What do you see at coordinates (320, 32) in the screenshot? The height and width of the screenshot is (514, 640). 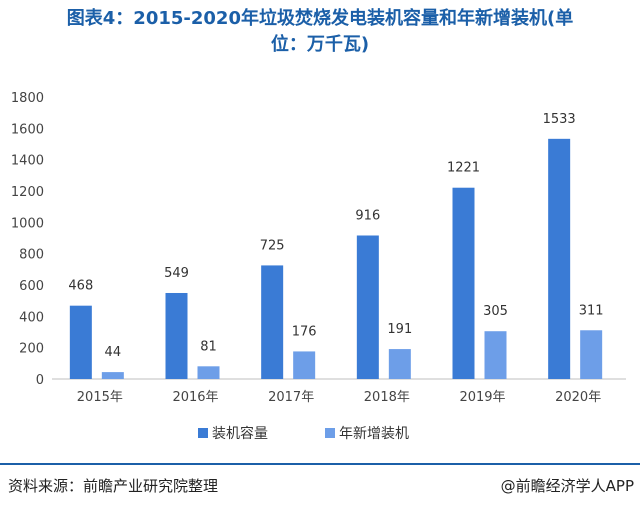 I see `chart-title: 图表4：2015-2020年垃圾焚烧发电装机容量和年新增装机(单 位：万千瓦)` at bounding box center [320, 32].